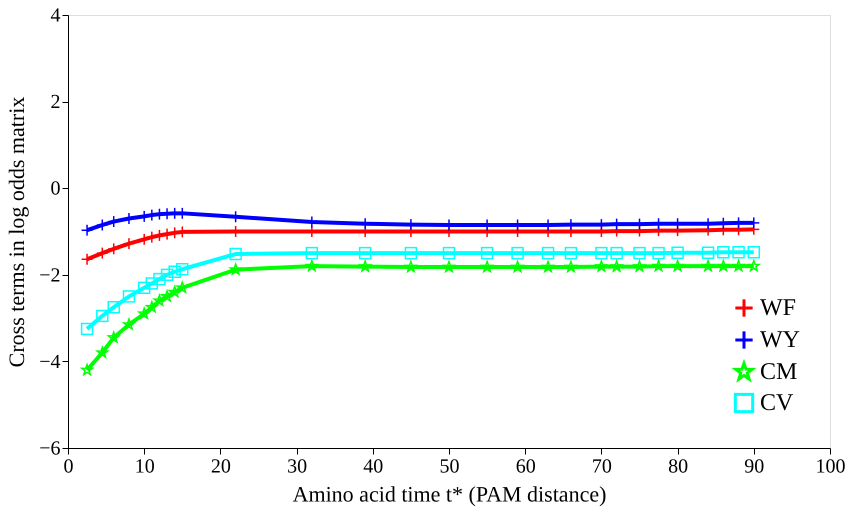 This screenshot has height=517, width=858. I want to click on x-tick-label: 40, so click(373, 467).